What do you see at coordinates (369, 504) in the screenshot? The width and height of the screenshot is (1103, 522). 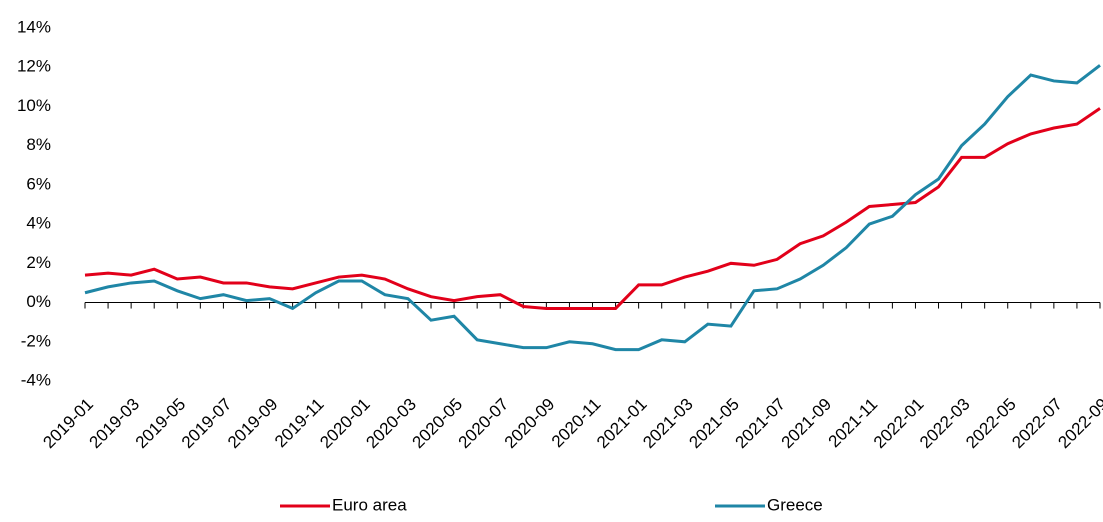 I see `legend-label: Euro area` at bounding box center [369, 504].